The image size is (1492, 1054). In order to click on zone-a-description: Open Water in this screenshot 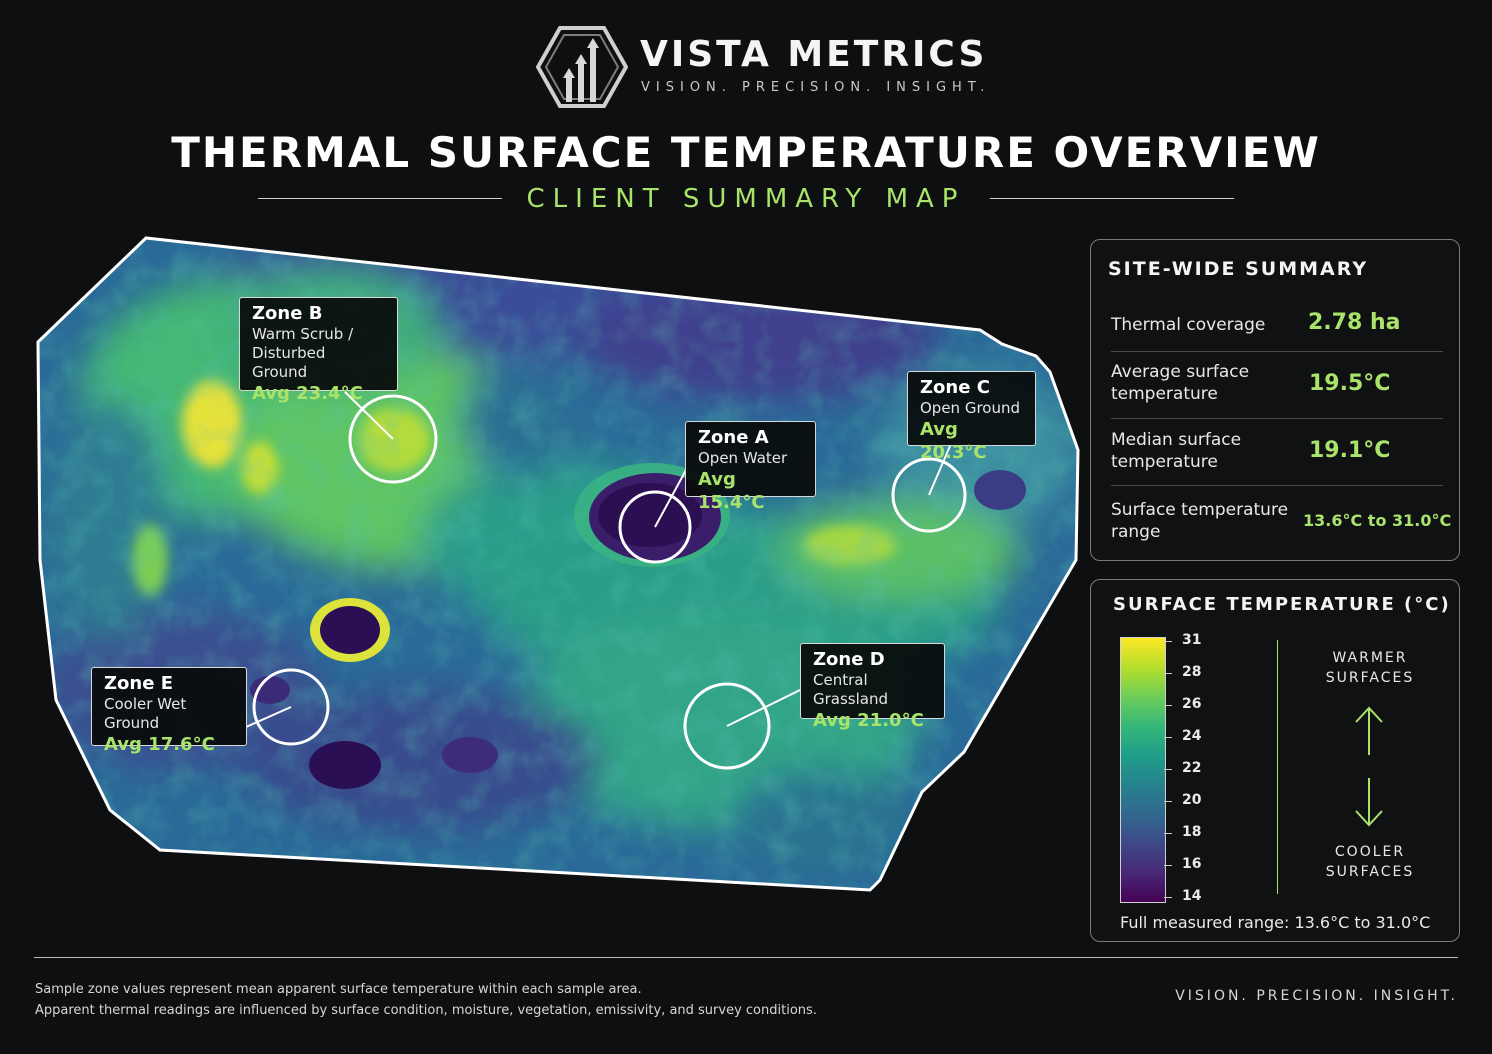, I will do `click(743, 458)`.